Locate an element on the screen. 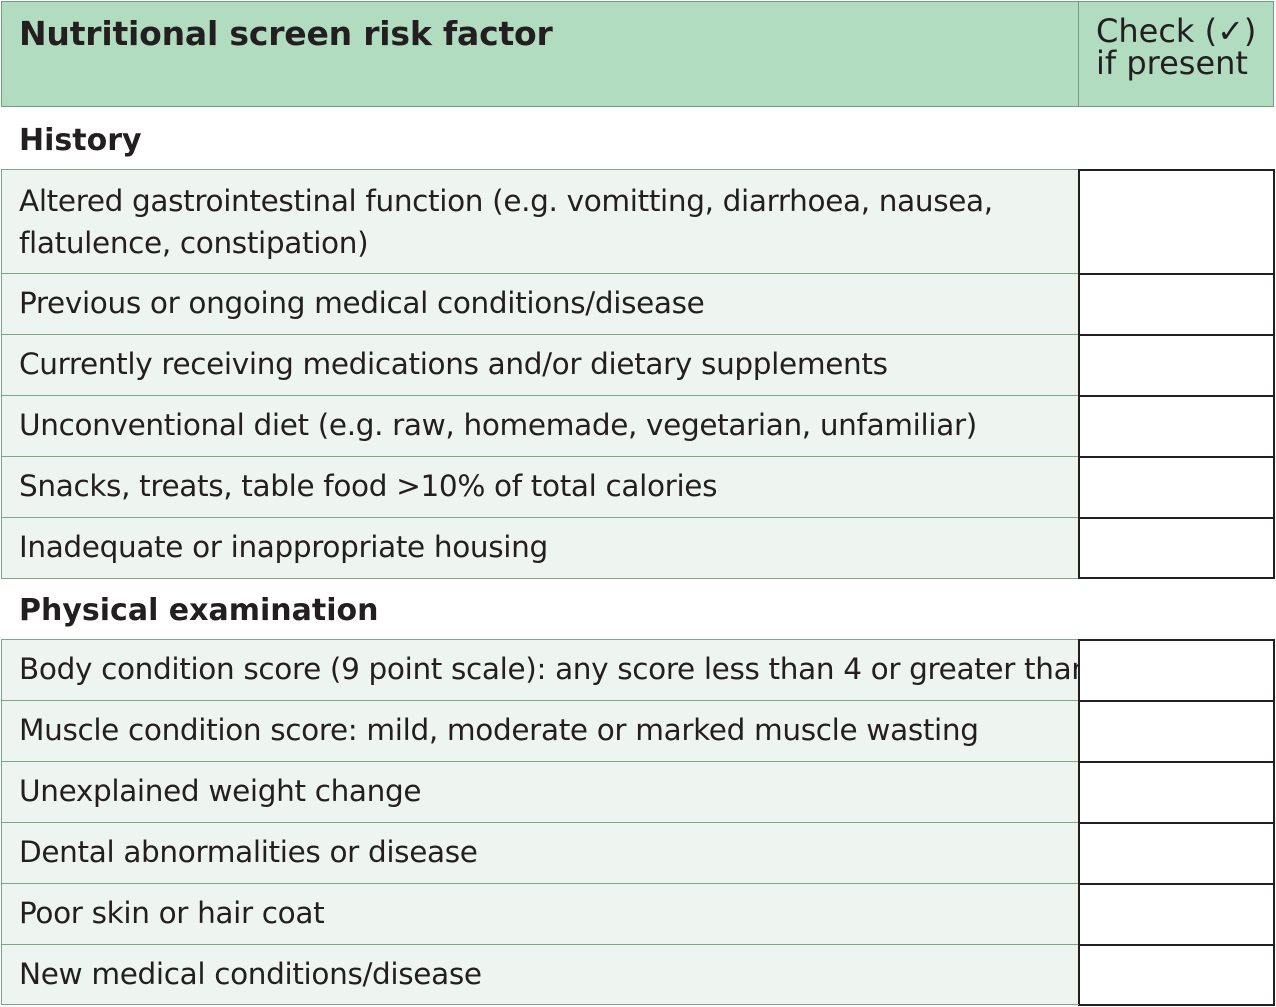 The height and width of the screenshot is (1007, 1276). table-bottom-rule is located at coordinates (540, 1004).